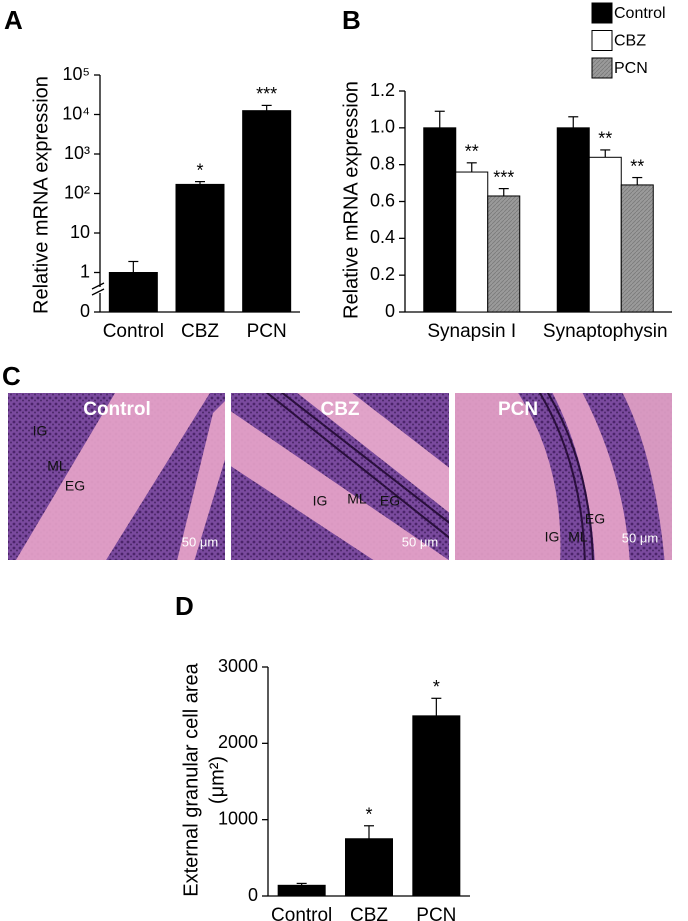  I want to click on axis-break-gap, so click(100, 290).